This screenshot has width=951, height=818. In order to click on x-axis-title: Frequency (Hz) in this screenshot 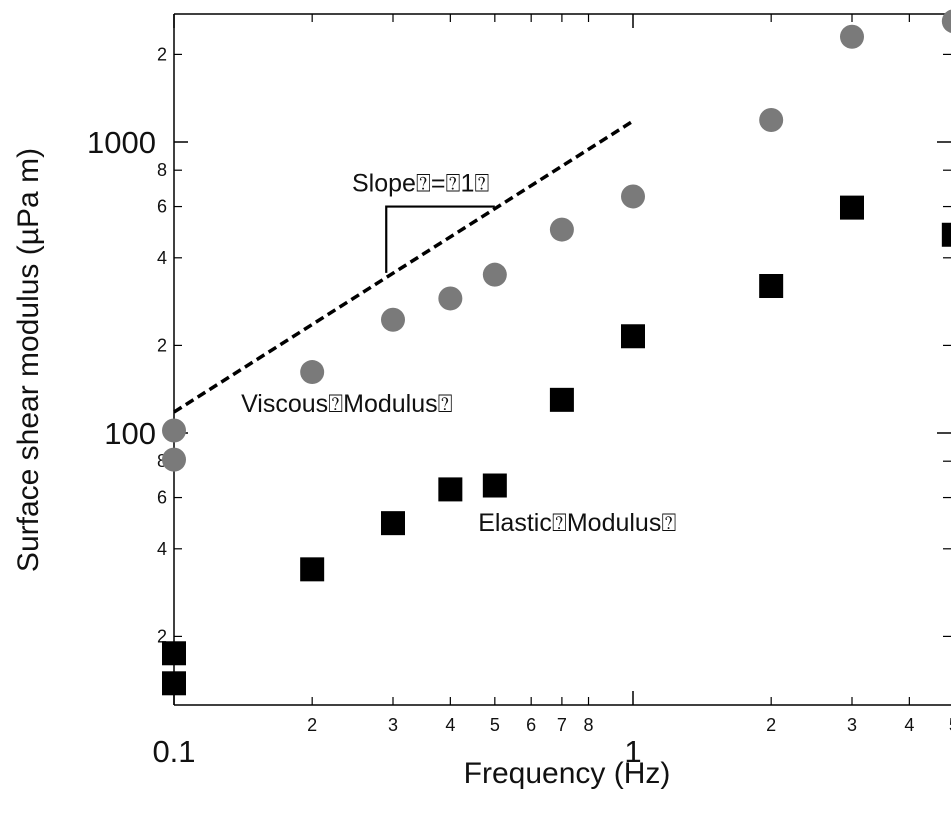, I will do `click(567, 773)`.